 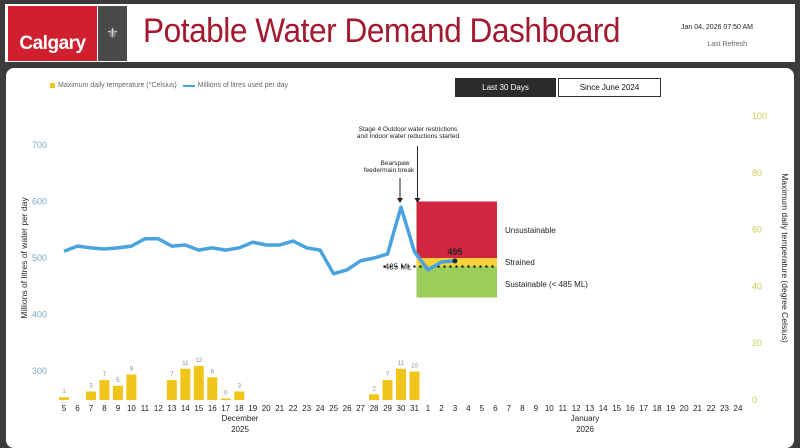 I want to click on x-tick: 21, so click(x=697, y=408).